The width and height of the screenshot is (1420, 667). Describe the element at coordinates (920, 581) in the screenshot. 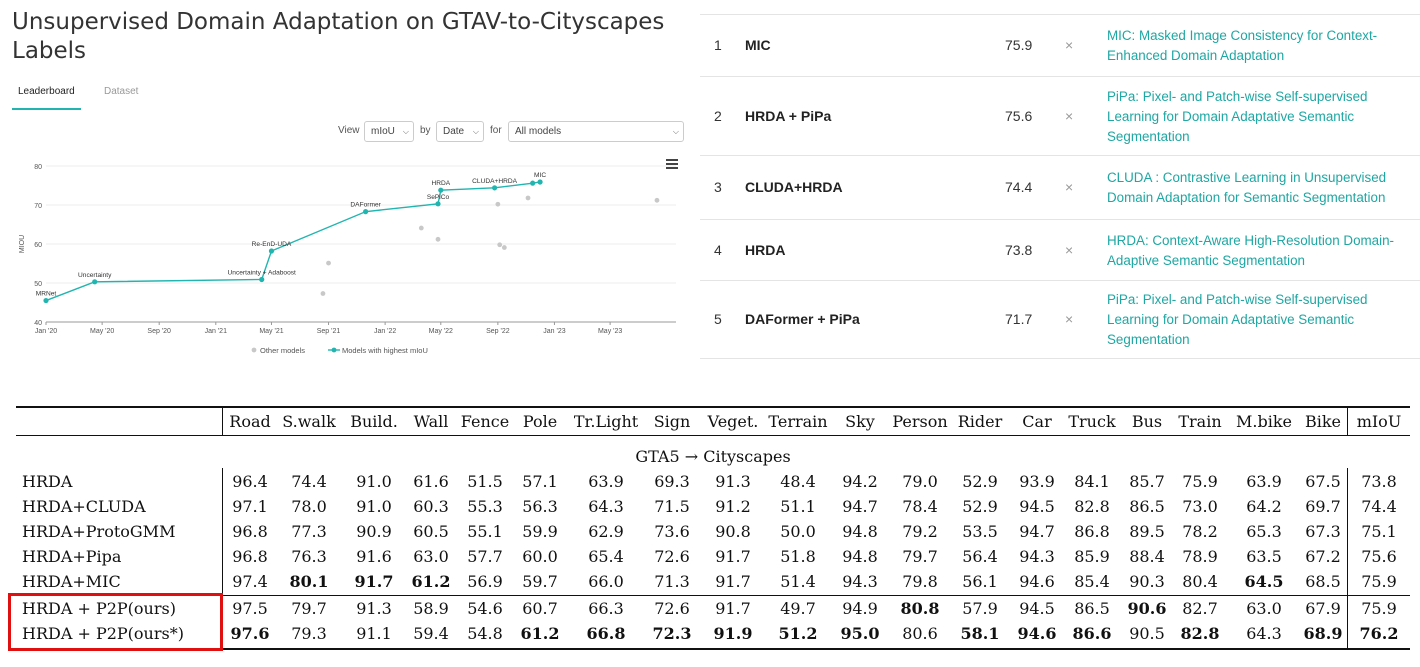

I see `table-cell: 79.8` at that location.